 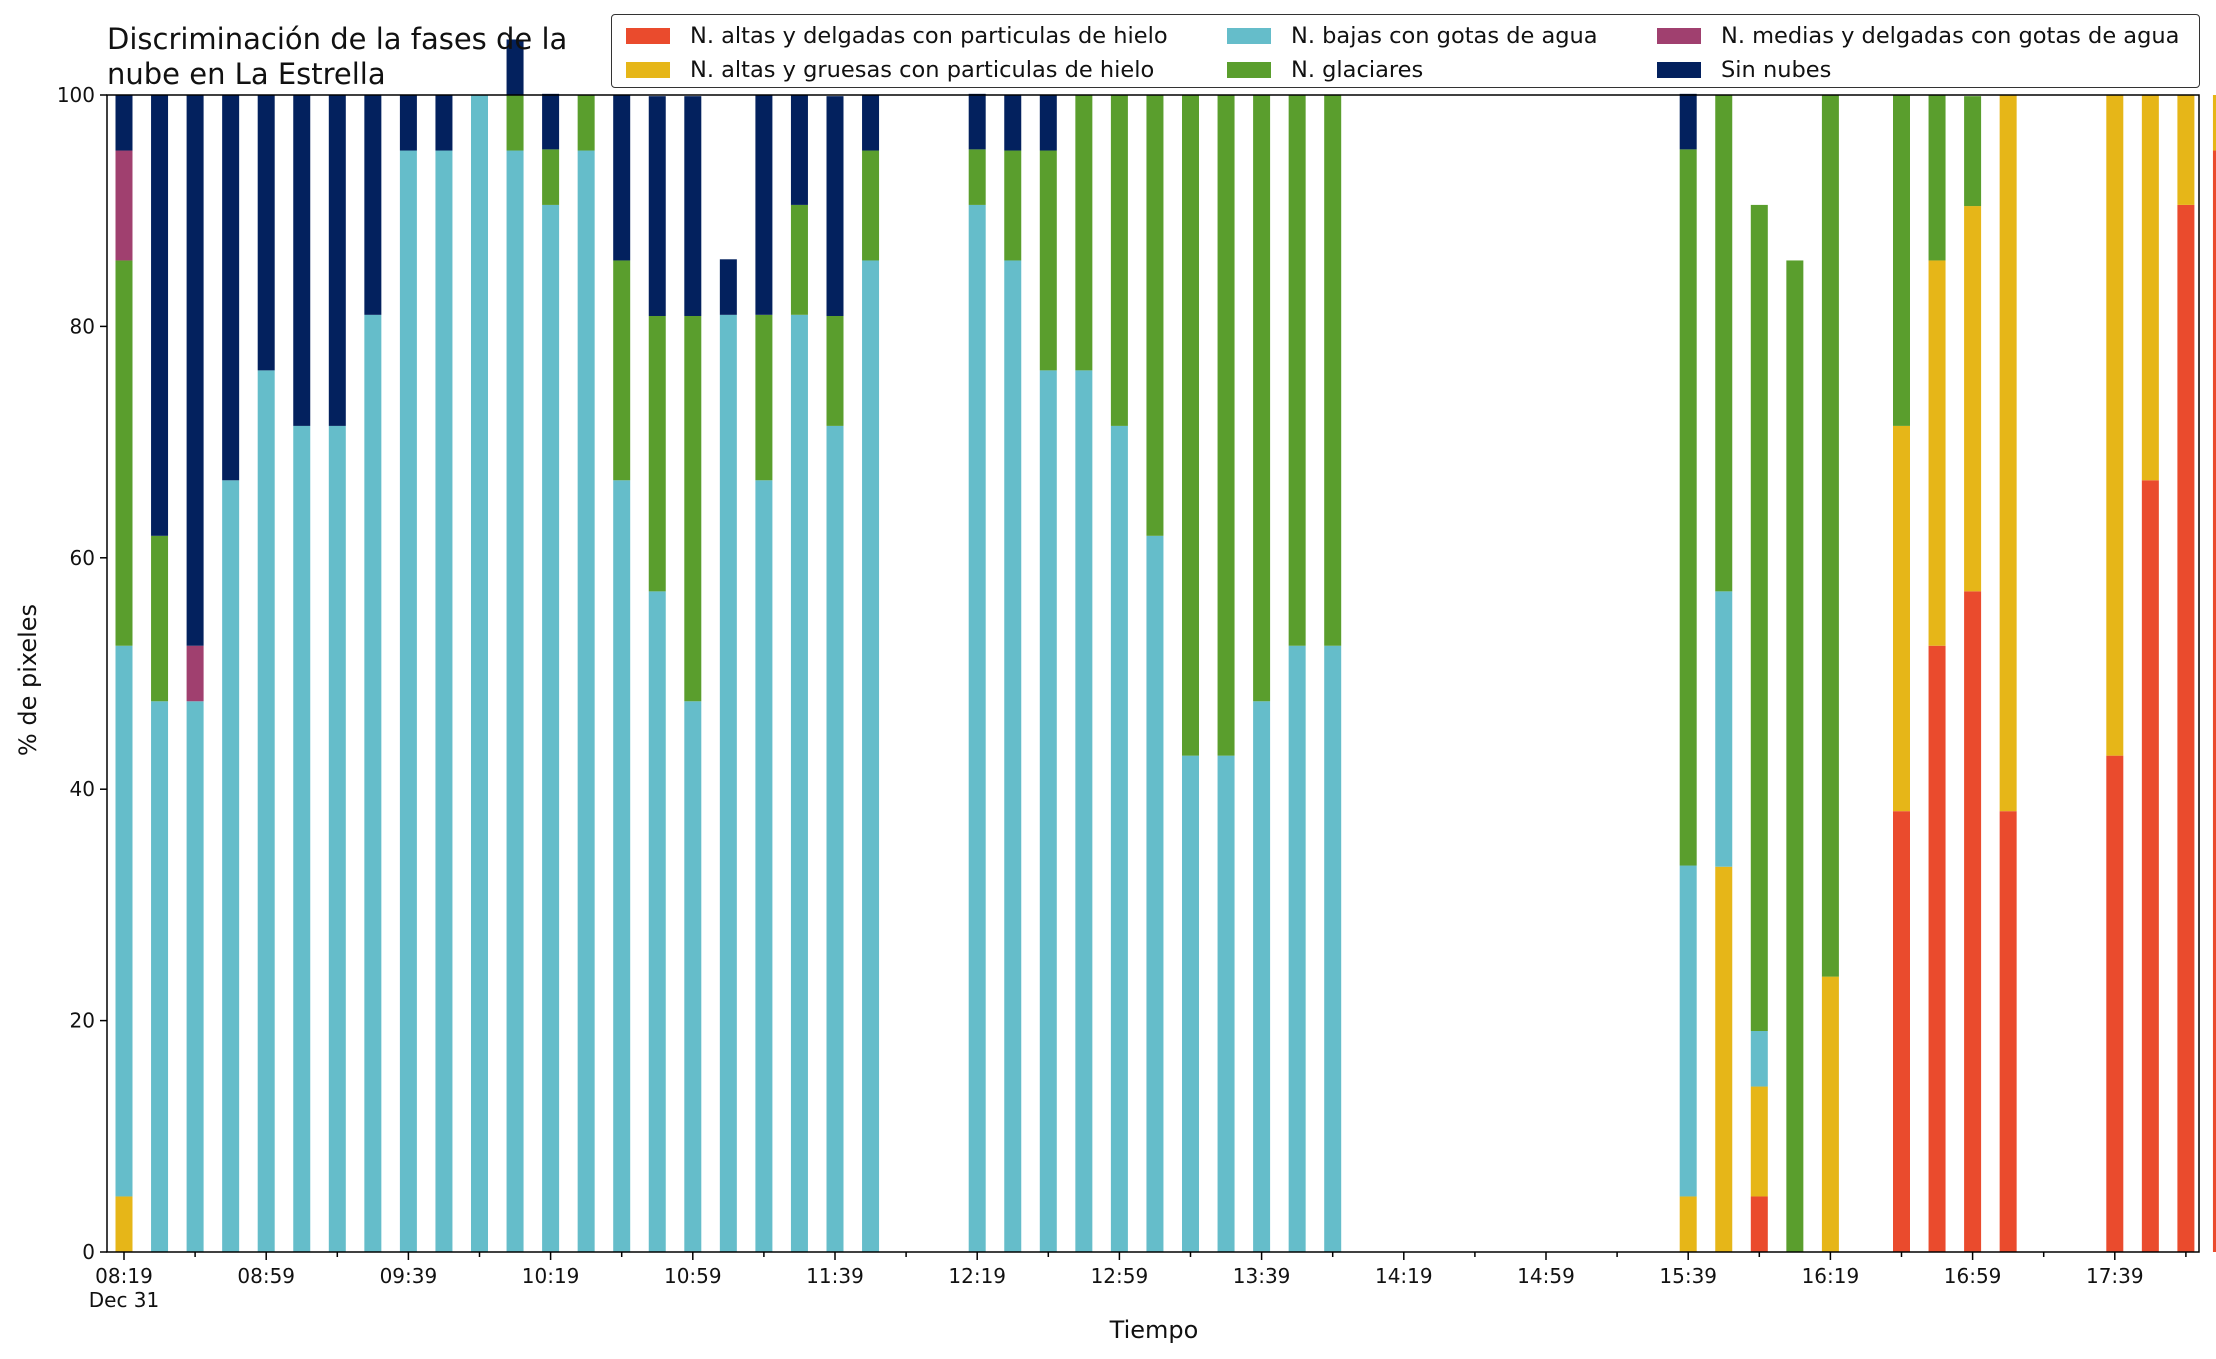 What do you see at coordinates (1546, 1276) in the screenshot?
I see `x-tick-label: 14:59` at bounding box center [1546, 1276].